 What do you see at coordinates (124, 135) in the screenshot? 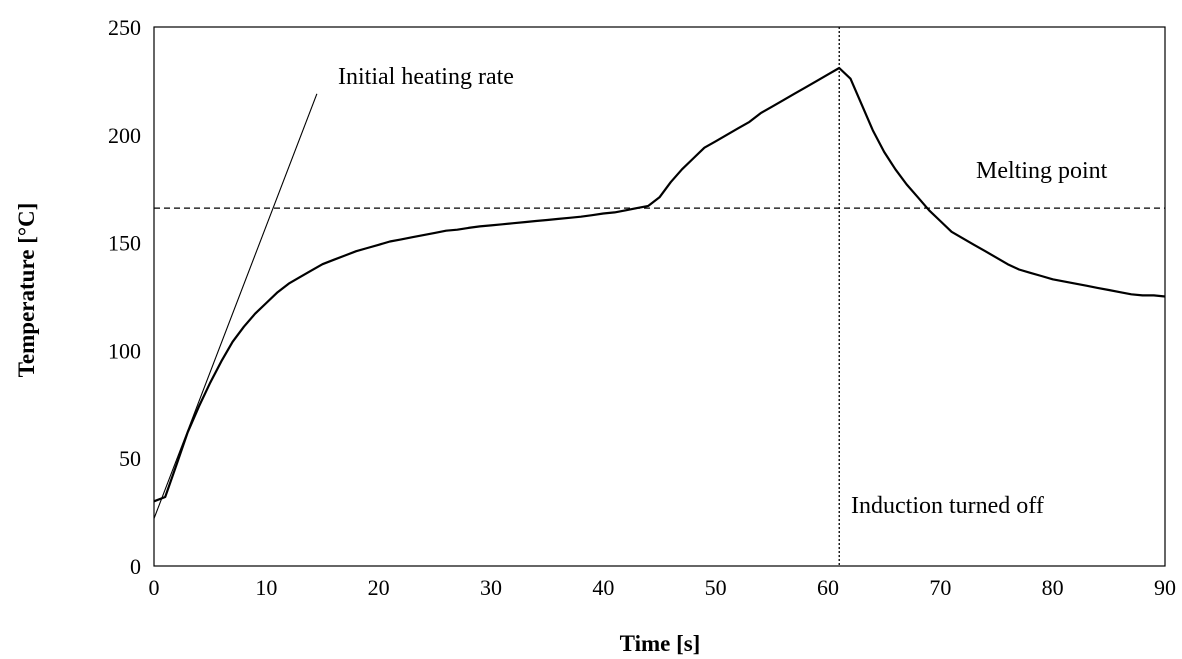
I see `y-tick-label: 200` at bounding box center [124, 135].